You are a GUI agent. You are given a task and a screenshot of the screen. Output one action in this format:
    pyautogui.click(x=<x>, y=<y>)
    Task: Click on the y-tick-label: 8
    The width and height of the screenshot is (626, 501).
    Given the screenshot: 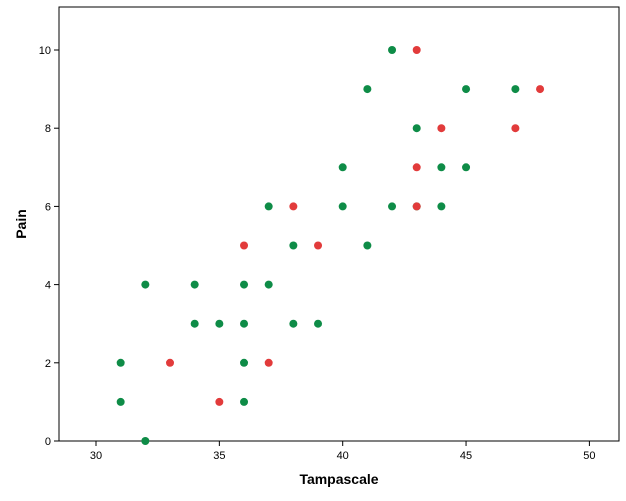 What is the action you would take?
    pyautogui.click(x=48, y=129)
    